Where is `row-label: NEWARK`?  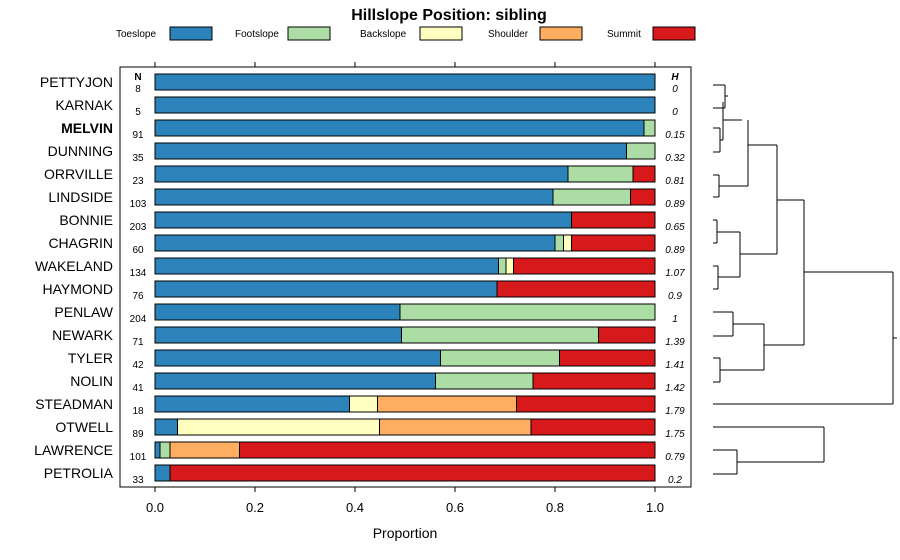
row-label: NEWARK is located at coordinates (83, 335).